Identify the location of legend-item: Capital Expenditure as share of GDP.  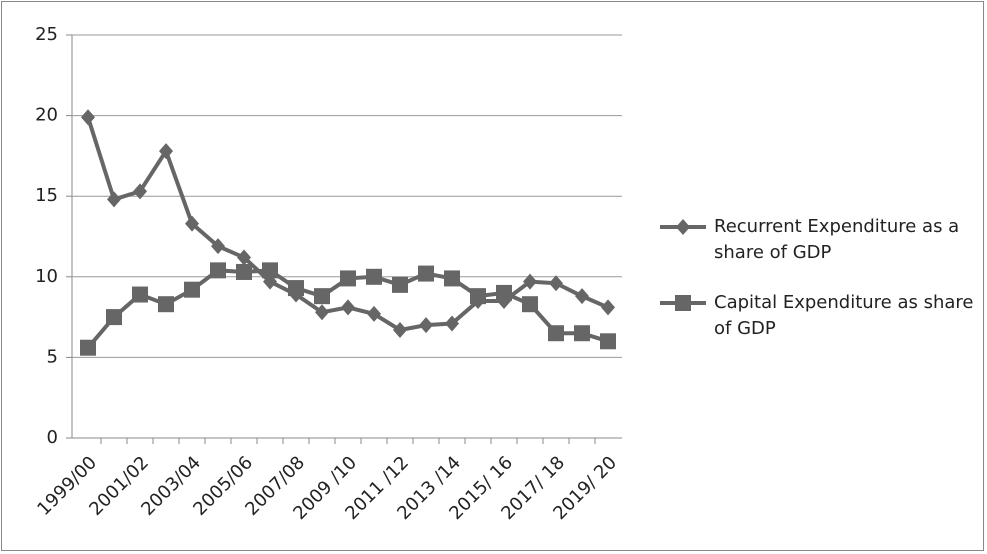
(818, 316).